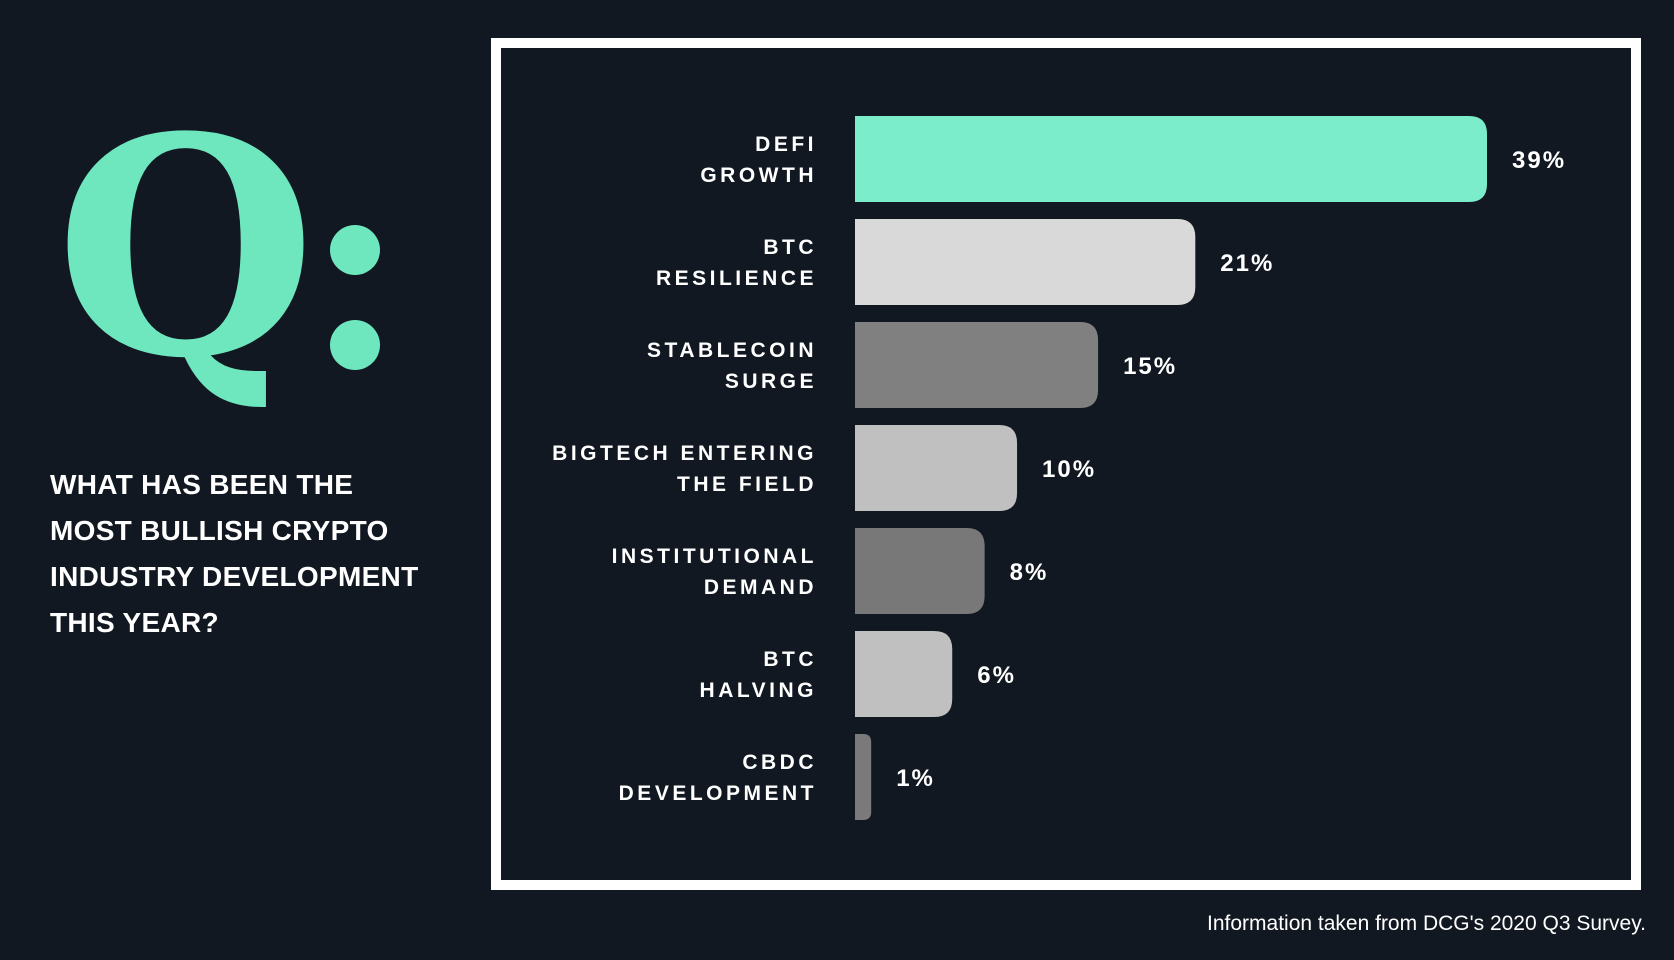 Image resolution: width=1674 pixels, height=960 pixels. I want to click on category-label-2: STABLECOIN SURGE, so click(732, 366).